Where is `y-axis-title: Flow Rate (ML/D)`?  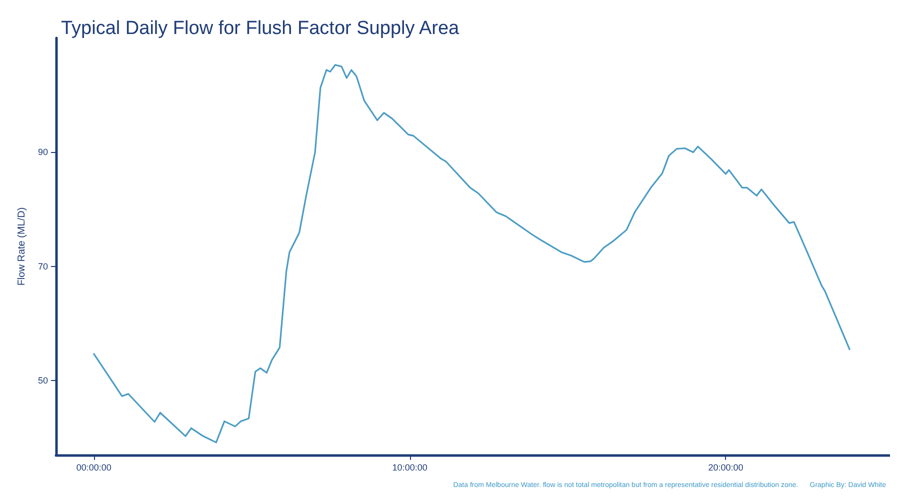 y-axis-title: Flow Rate (ML/D) is located at coordinates (22, 246).